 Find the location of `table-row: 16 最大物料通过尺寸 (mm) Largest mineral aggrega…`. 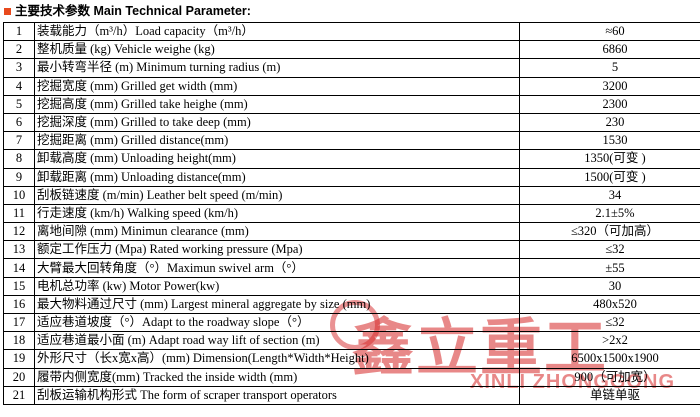

table-row: 16 最大物料通过尺寸 (mm) Largest mineral aggrega… is located at coordinates (351, 304).